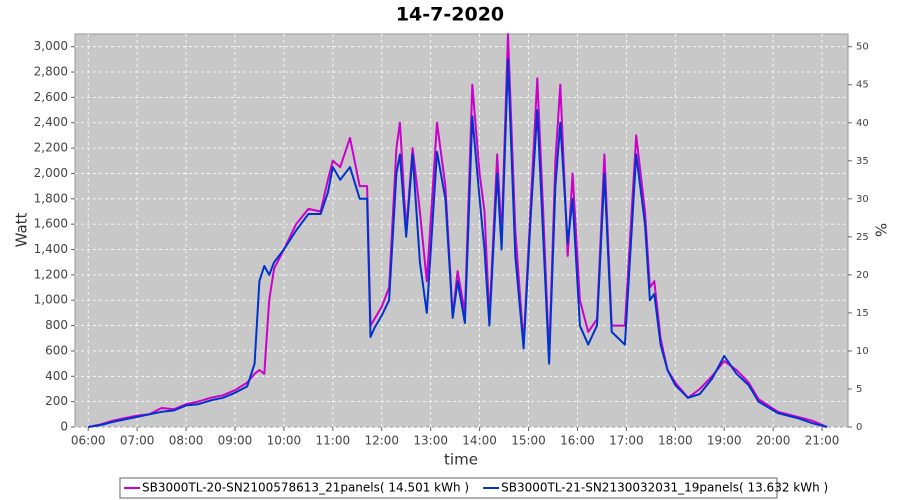  Describe the element at coordinates (51, 274) in the screenshot. I see `y-tick-label: 1,200` at that location.